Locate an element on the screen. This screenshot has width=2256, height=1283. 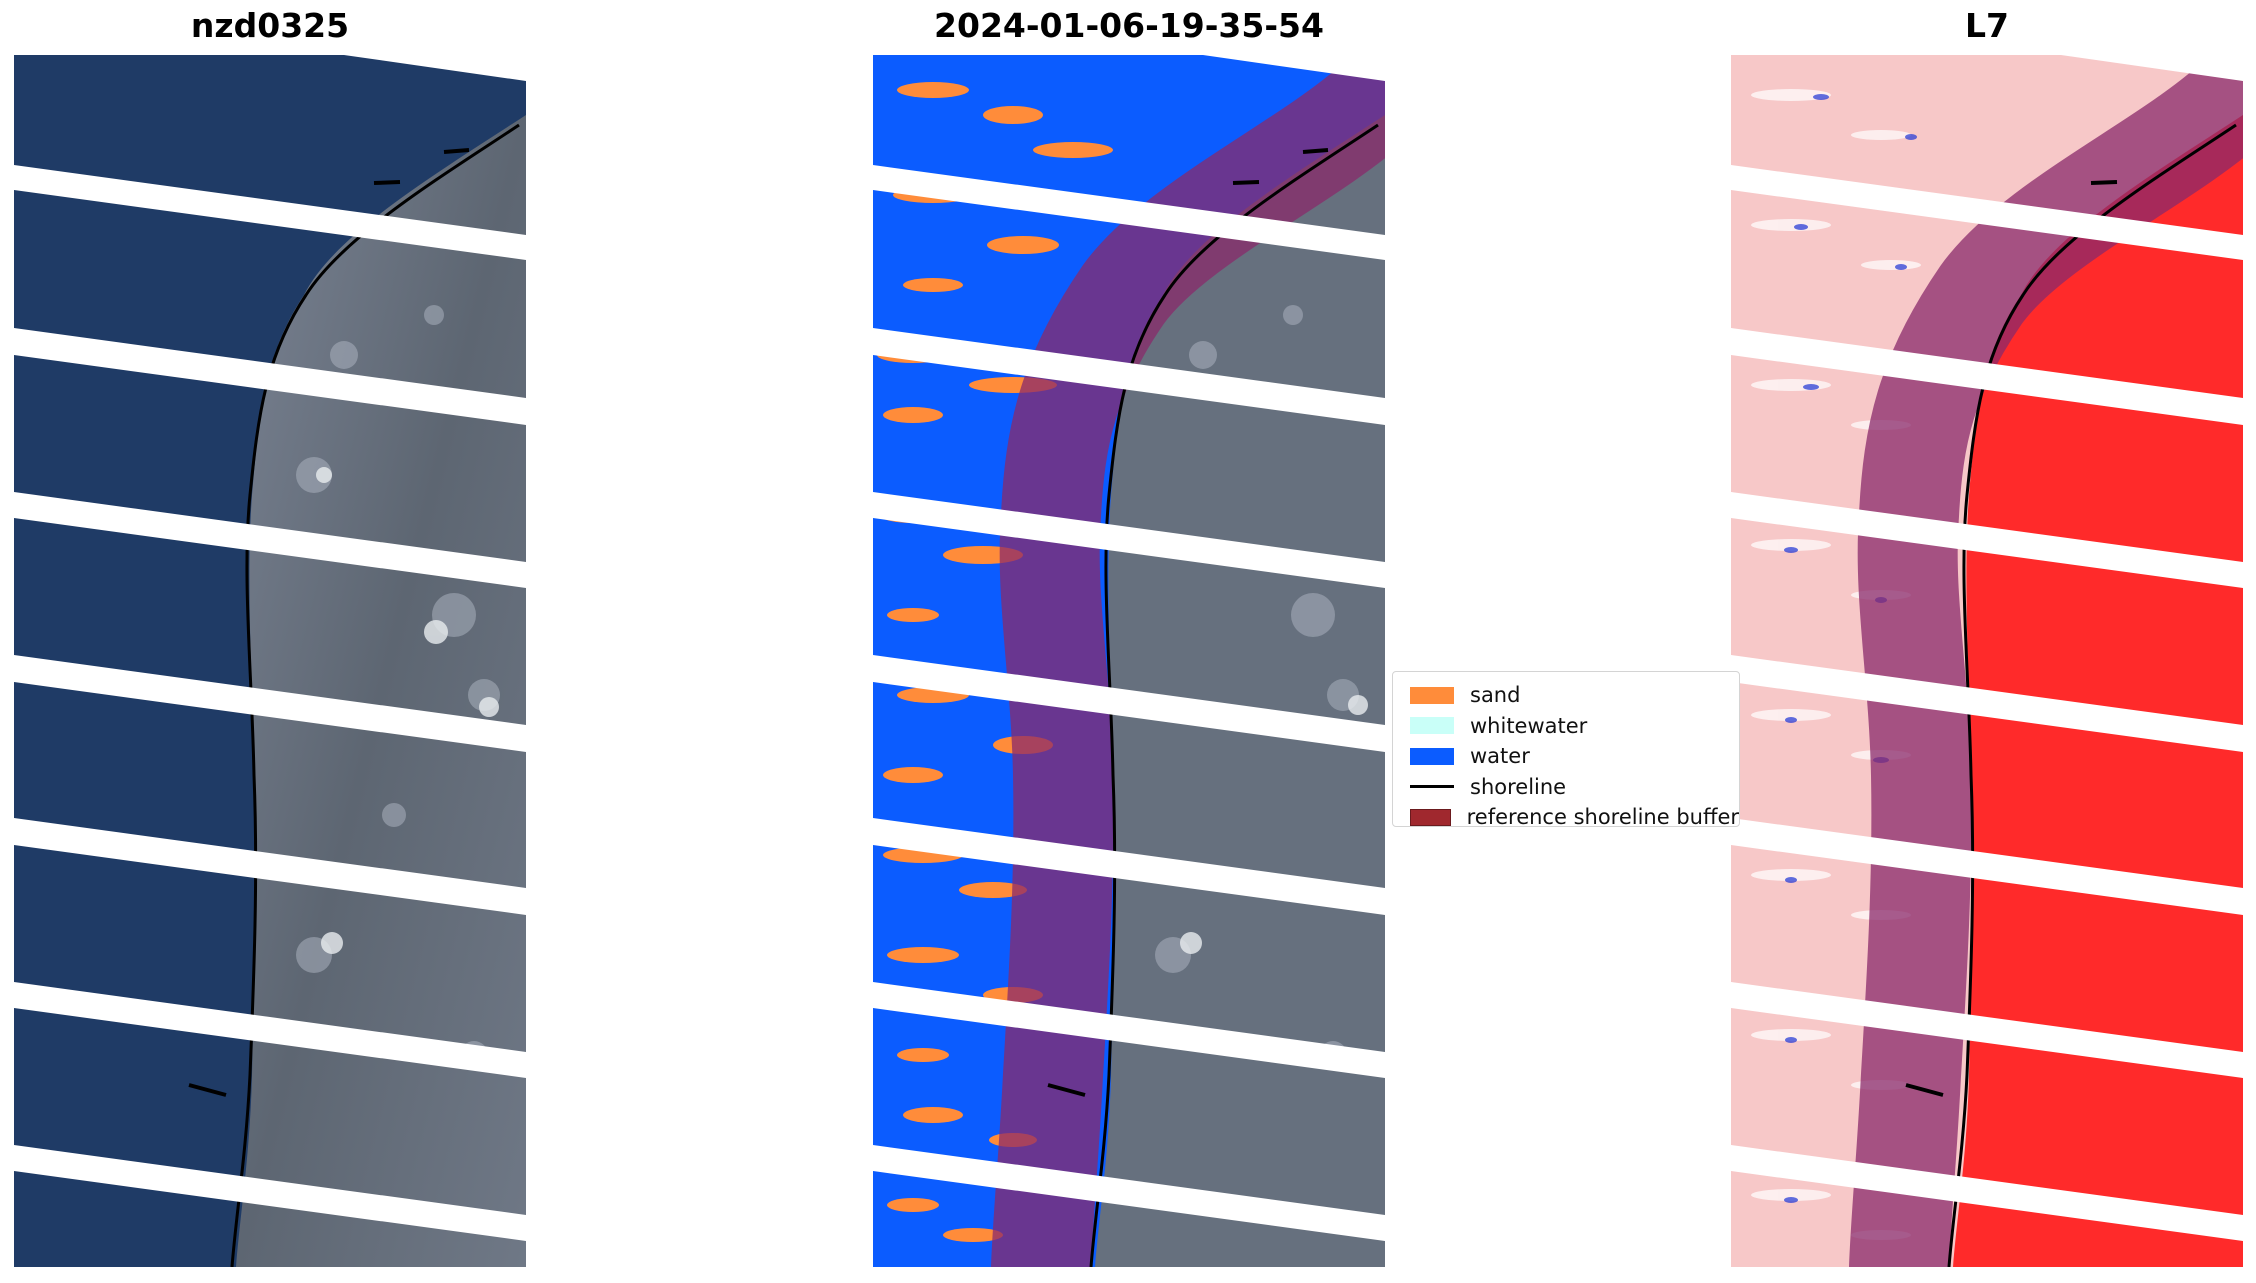
legend-label: water is located at coordinates (1500, 756).